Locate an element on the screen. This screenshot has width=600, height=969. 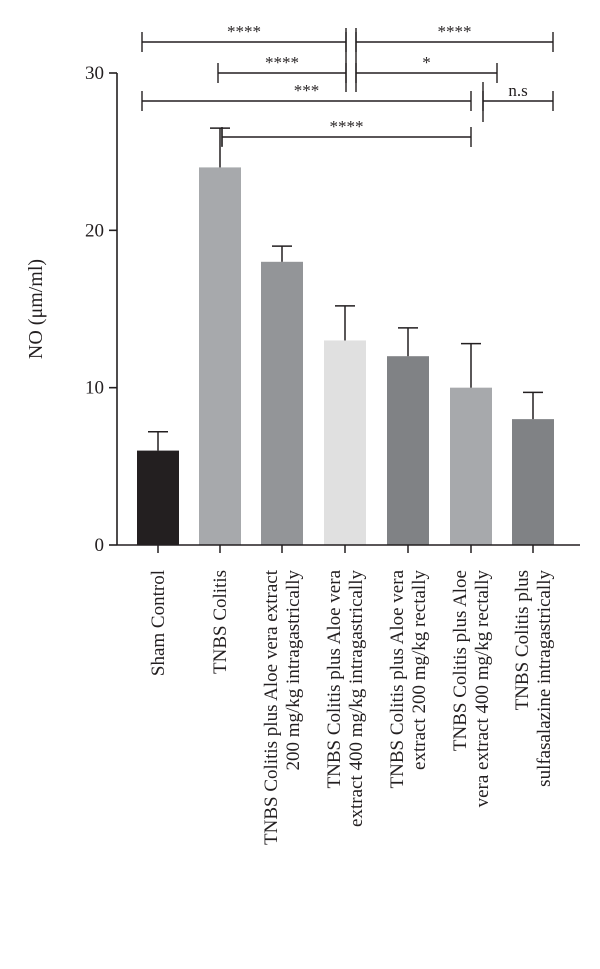
category-label: TNBS Colitis is located at coordinates (220, 622).